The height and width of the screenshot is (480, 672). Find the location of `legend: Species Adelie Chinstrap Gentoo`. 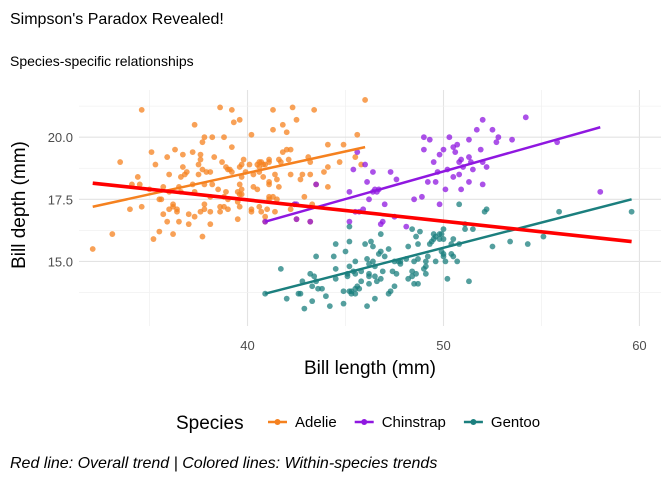

legend: Species Adelie Chinstrap Gentoo is located at coordinates (358, 423).